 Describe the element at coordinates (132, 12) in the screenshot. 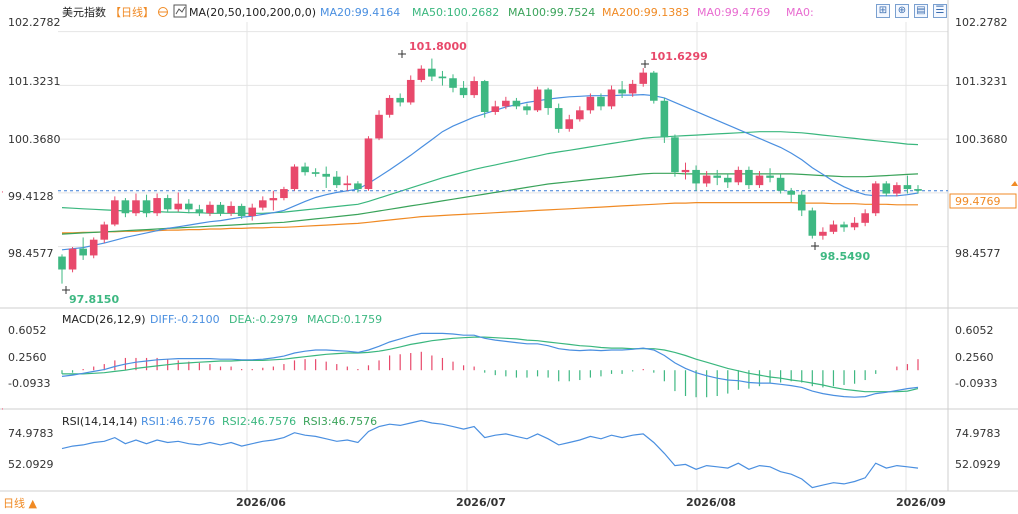

I see `period-label: 【日线】` at that location.